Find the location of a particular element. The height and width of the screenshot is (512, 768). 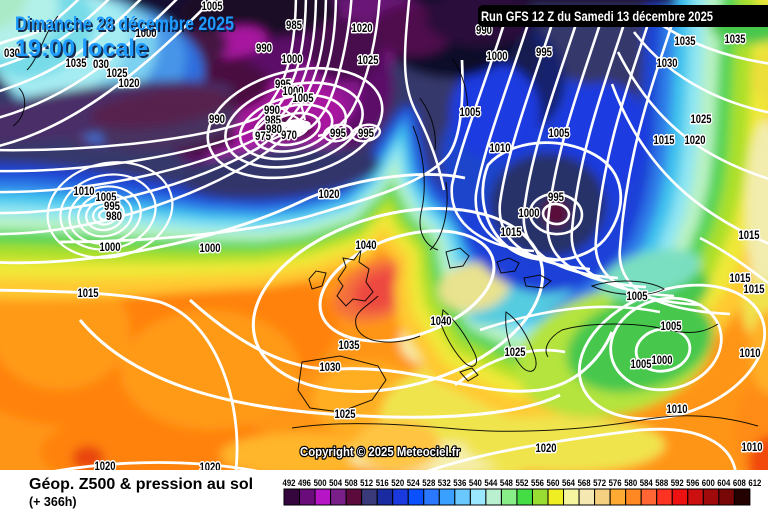

svg-text: 544 is located at coordinates (490, 483).